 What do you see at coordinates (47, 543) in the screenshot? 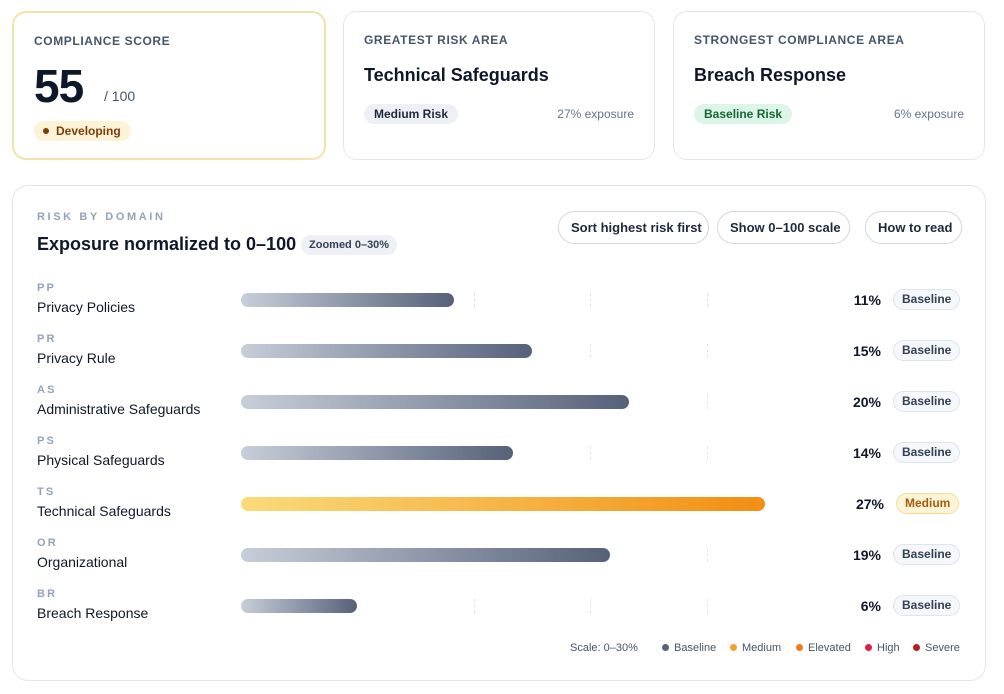
I see `domain-abbreviation: OR` at bounding box center [47, 543].